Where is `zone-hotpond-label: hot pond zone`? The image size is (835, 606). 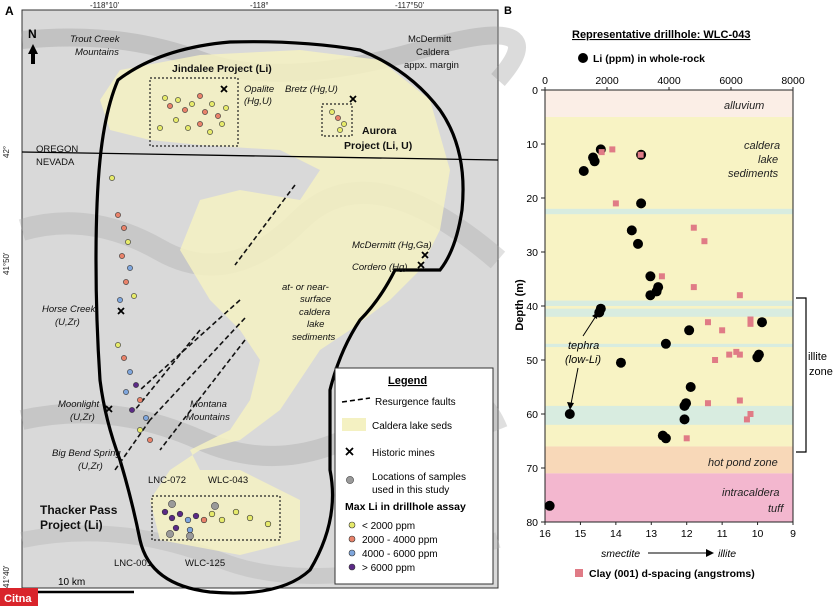
zone-hotpond-label: hot pond zone is located at coordinates (743, 463).